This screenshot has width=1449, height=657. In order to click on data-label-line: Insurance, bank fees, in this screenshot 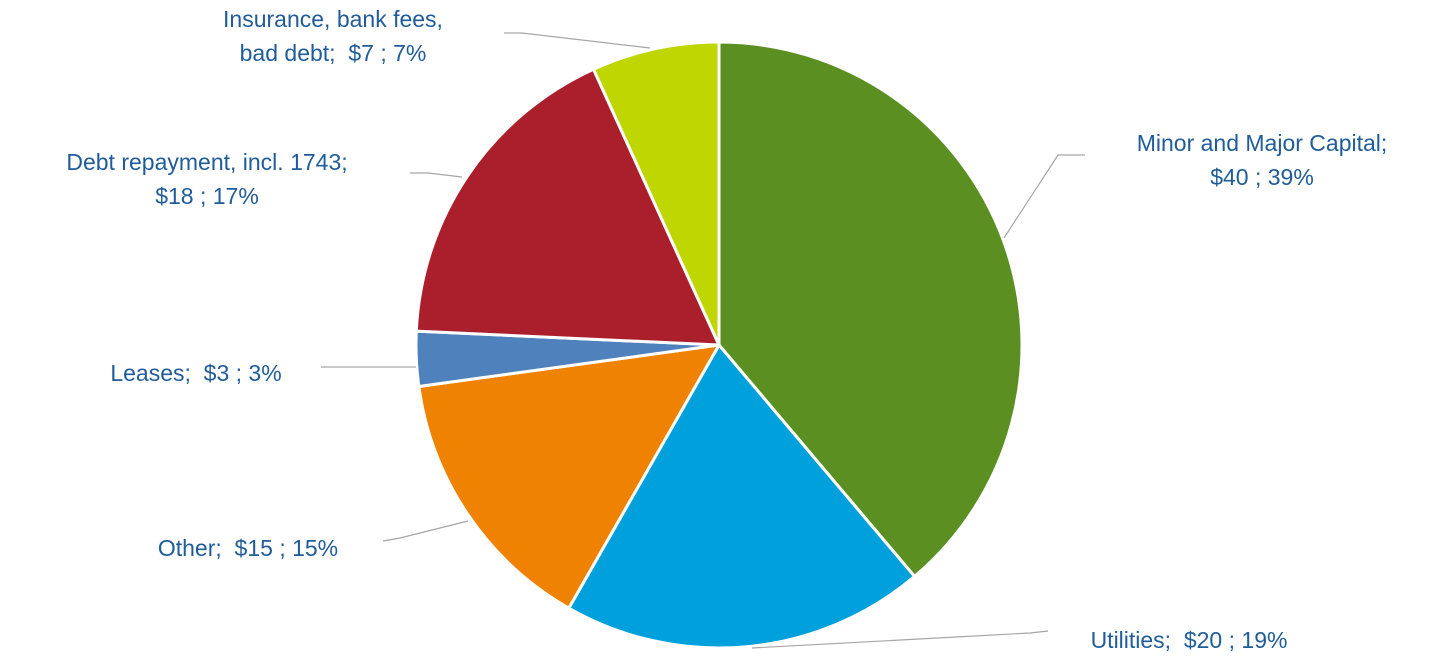, I will do `click(333, 19)`.